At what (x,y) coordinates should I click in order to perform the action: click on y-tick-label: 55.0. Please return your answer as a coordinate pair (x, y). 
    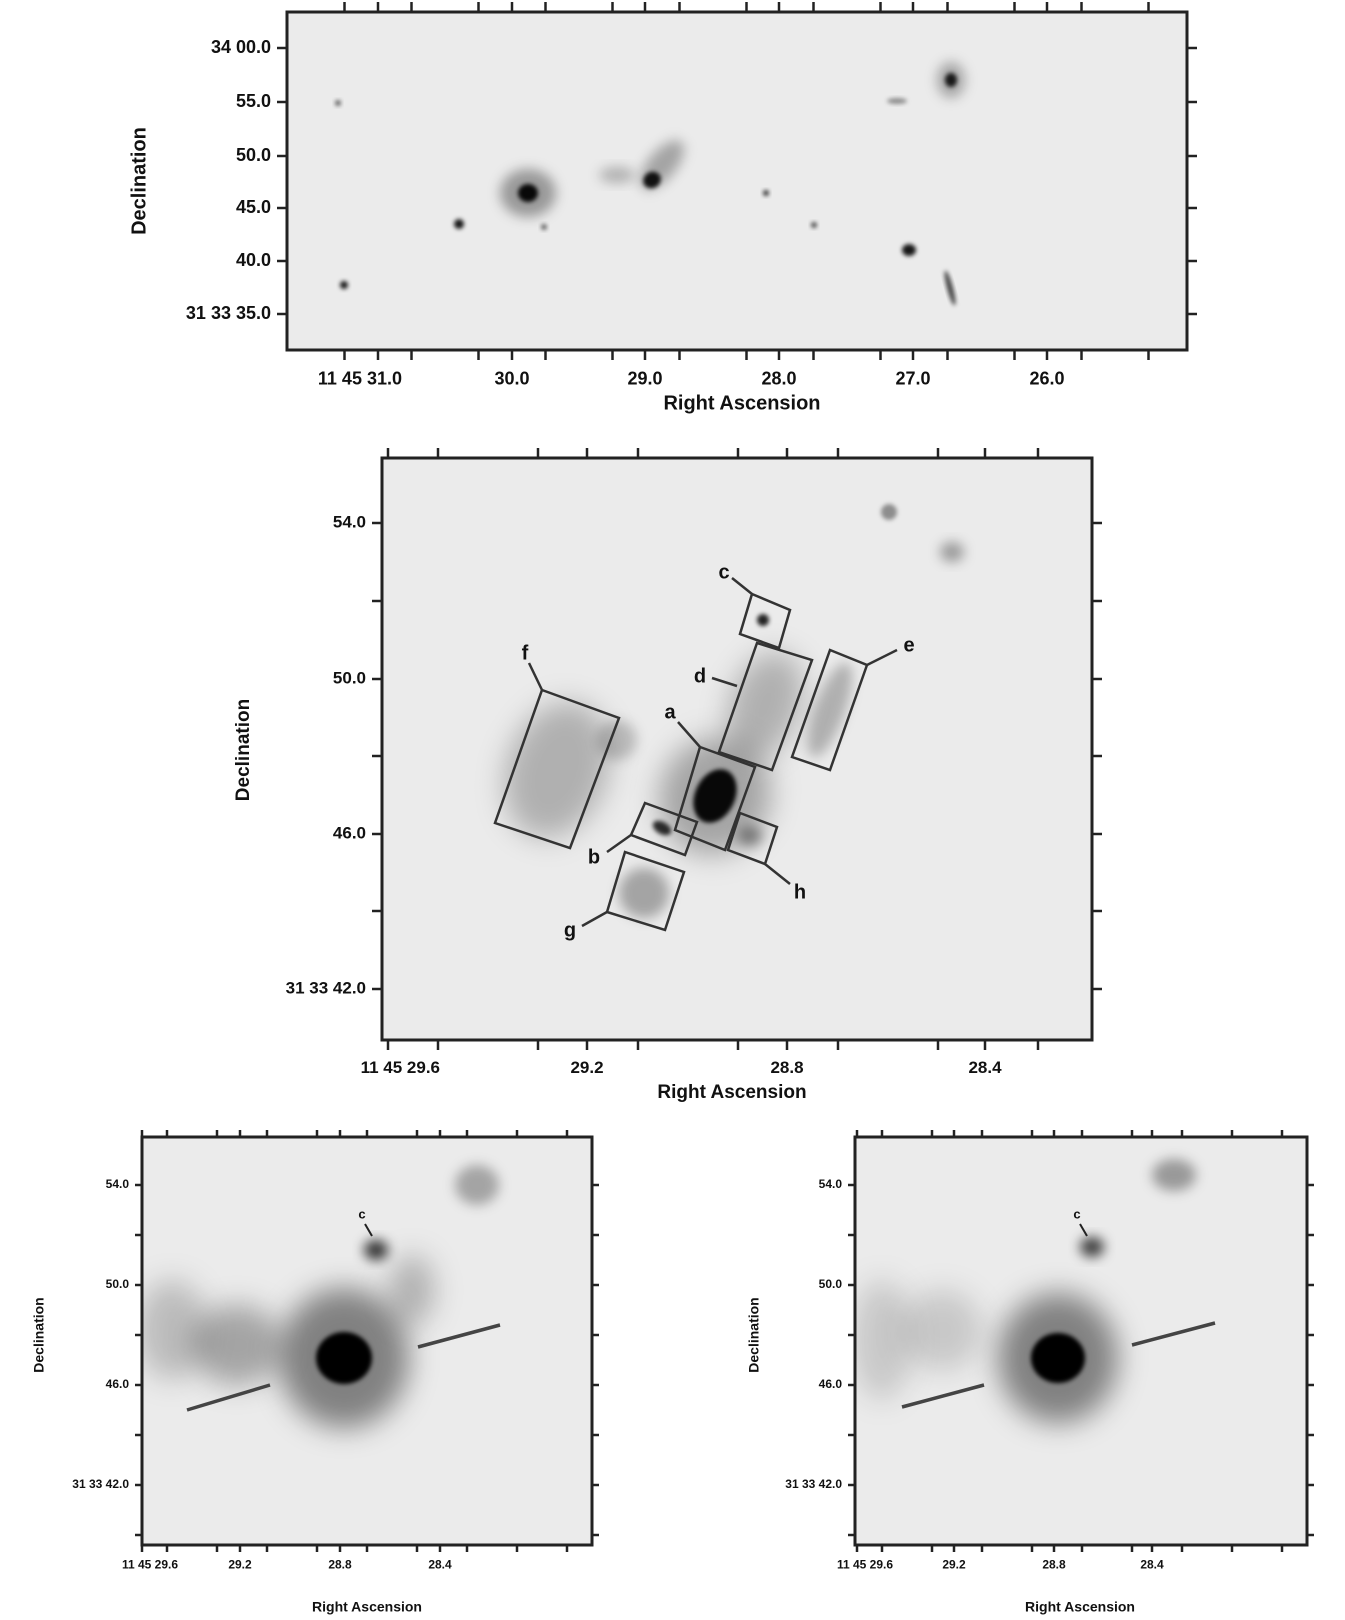
    Looking at the image, I should click on (253, 101).